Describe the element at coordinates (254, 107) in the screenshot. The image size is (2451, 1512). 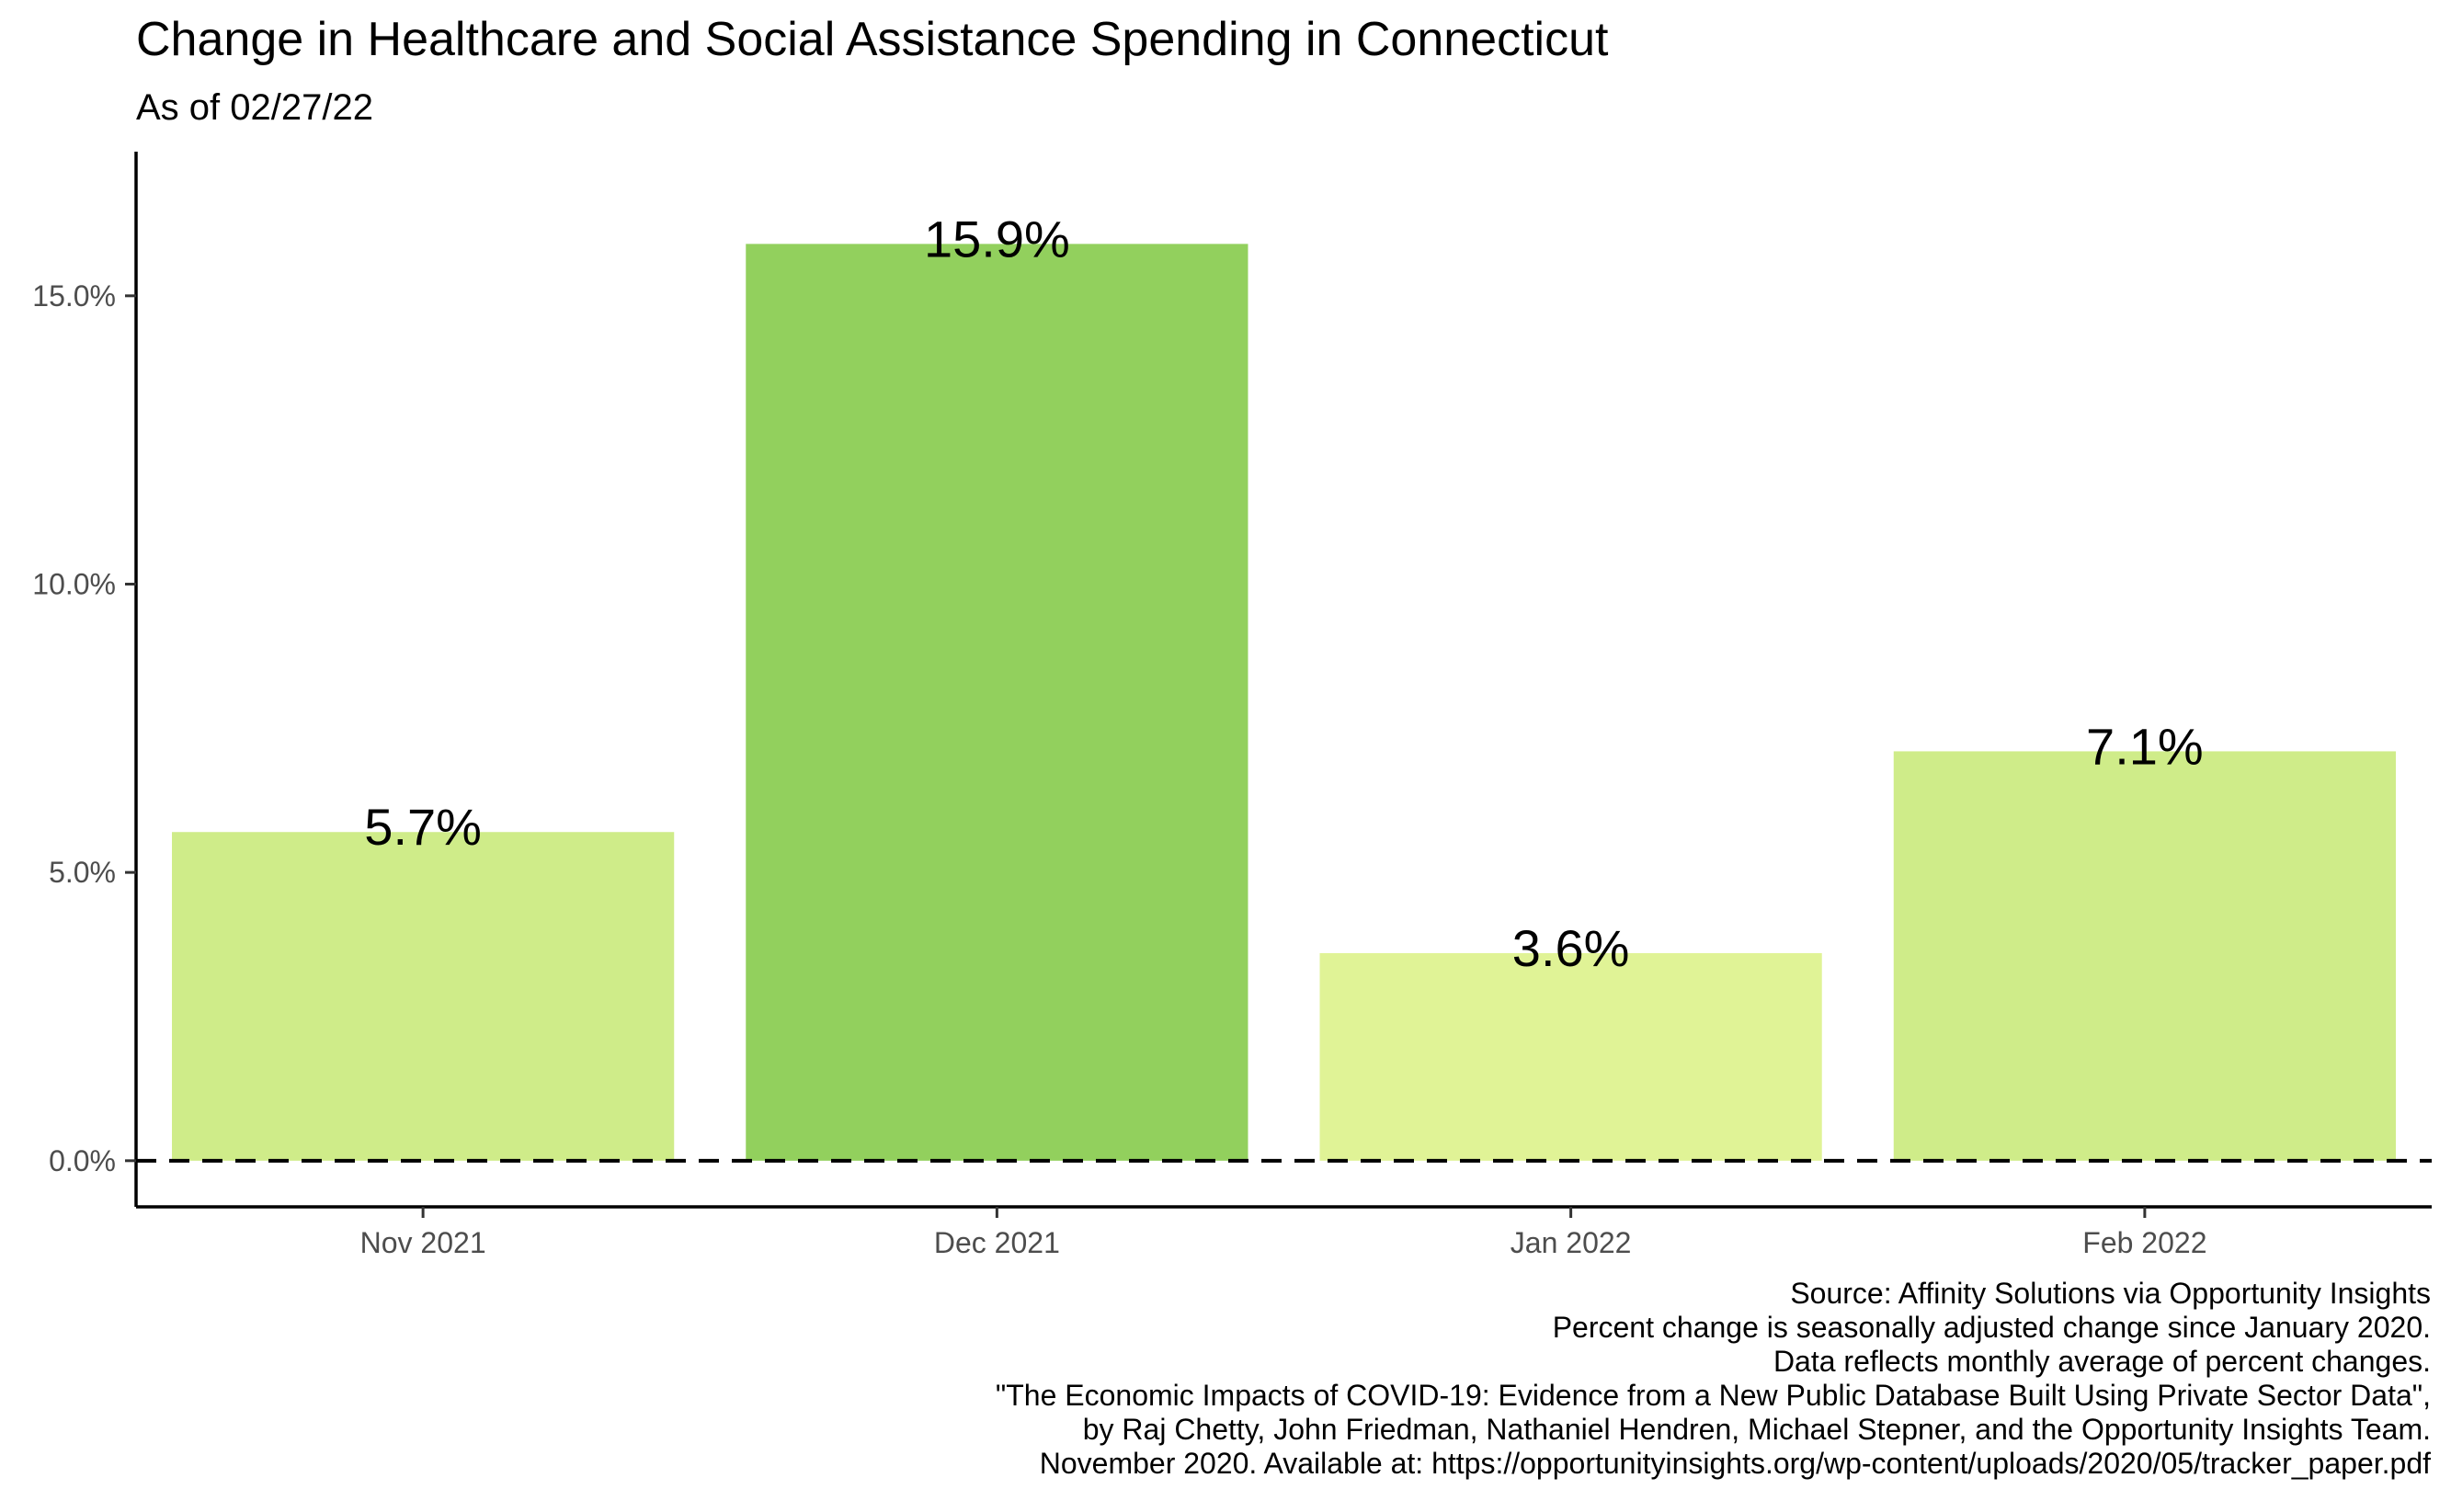
I see `chart-subtitle: As of 02/27/22` at that location.